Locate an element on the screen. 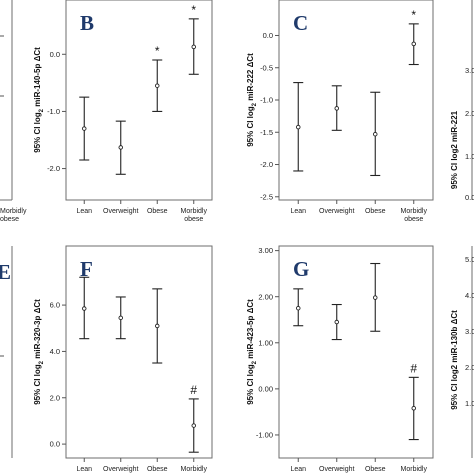 The height and width of the screenshot is (474, 474). y-axis-label: 95% CI log2 miR-140-5p ΔCt is located at coordinates (39, 100).